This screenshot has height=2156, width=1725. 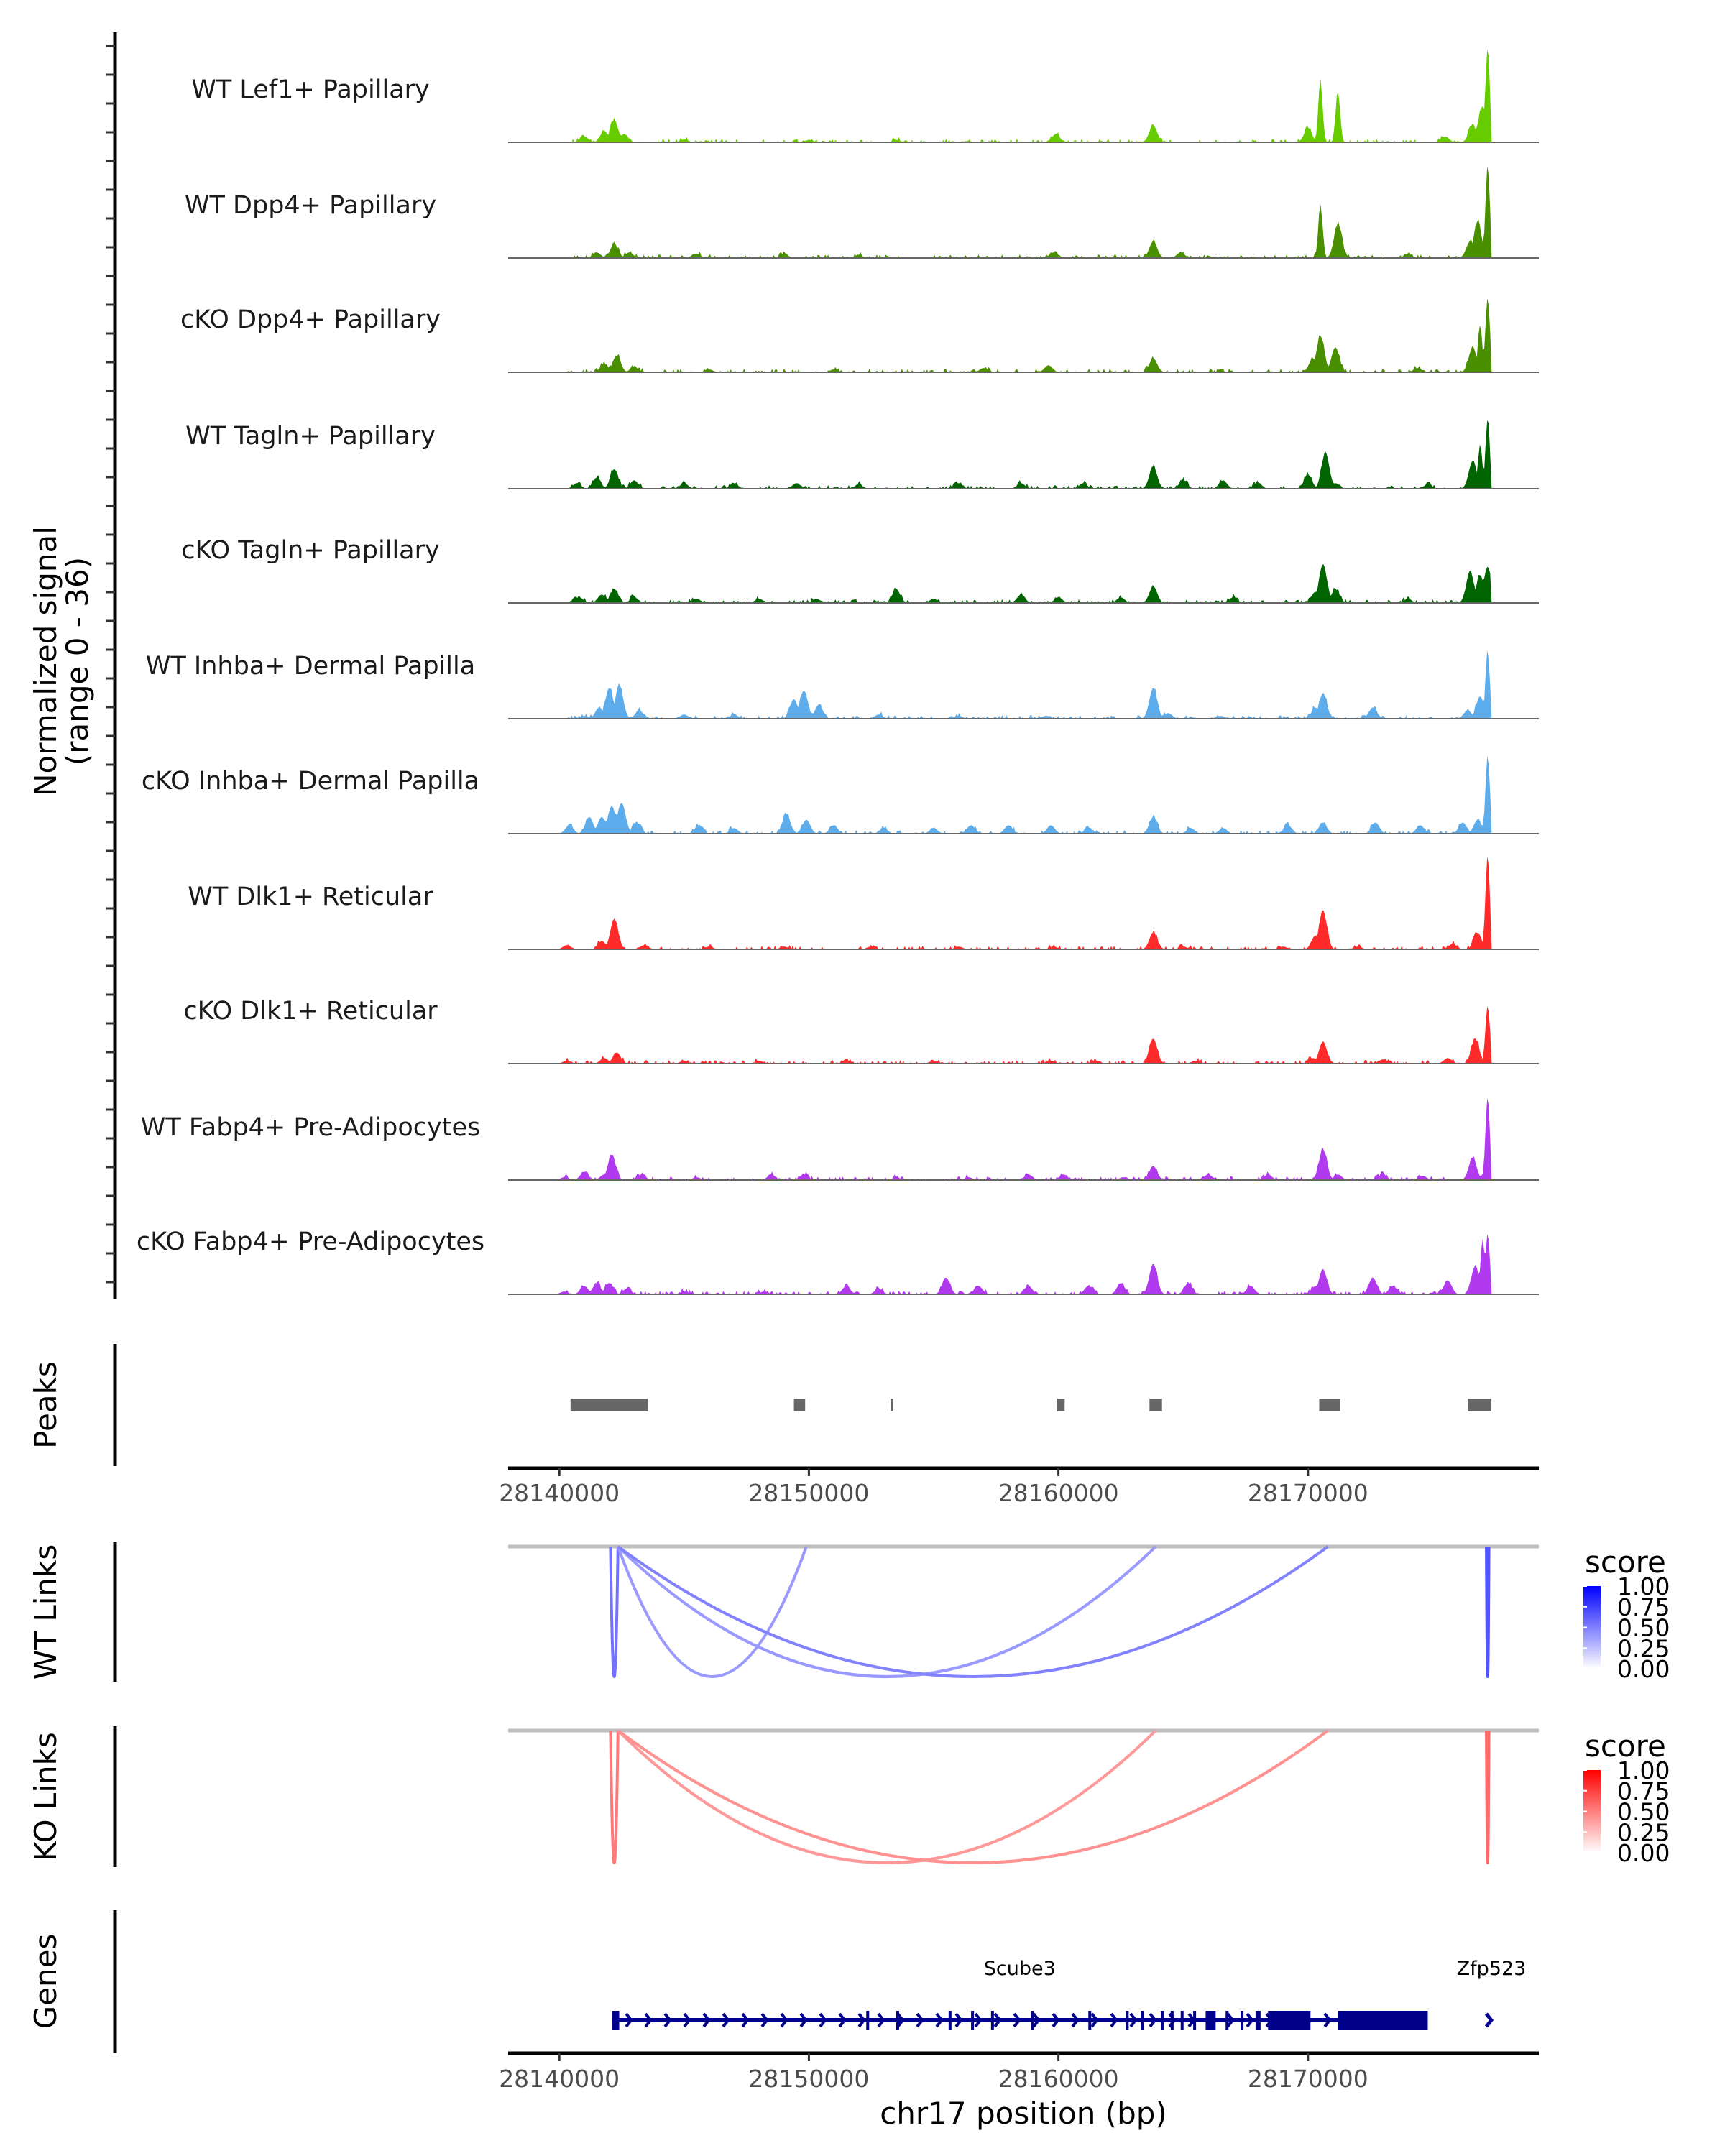 I want to click on signal-track: WT Dpp4+ Papillary, so click(x=862, y=213).